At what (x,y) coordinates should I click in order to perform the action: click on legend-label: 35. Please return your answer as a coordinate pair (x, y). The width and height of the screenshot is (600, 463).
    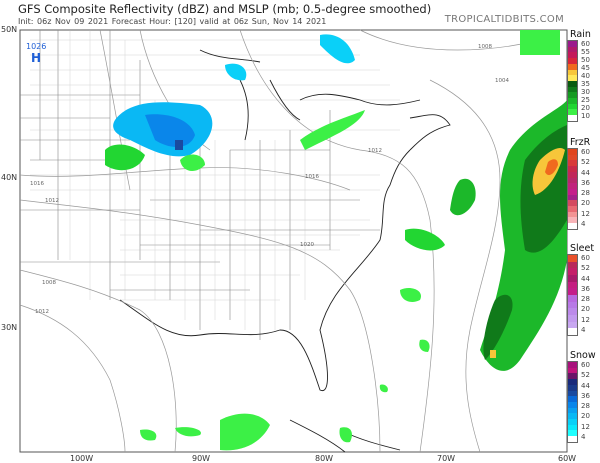
    Looking at the image, I should click on (585, 84).